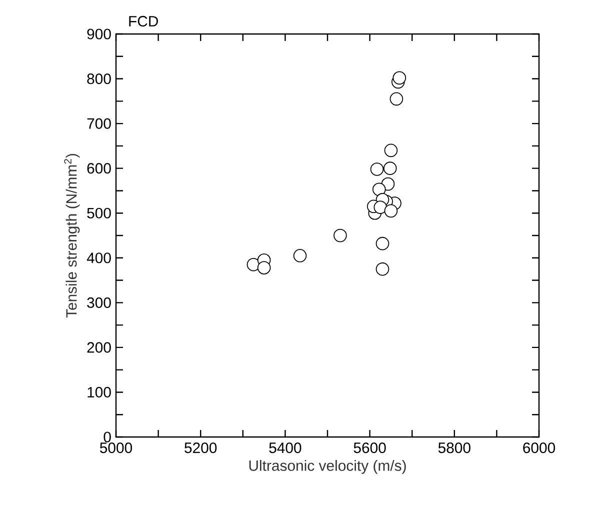 The width and height of the screenshot is (595, 508). Describe the element at coordinates (107, 437) in the screenshot. I see `y-tick-label: 0` at that location.